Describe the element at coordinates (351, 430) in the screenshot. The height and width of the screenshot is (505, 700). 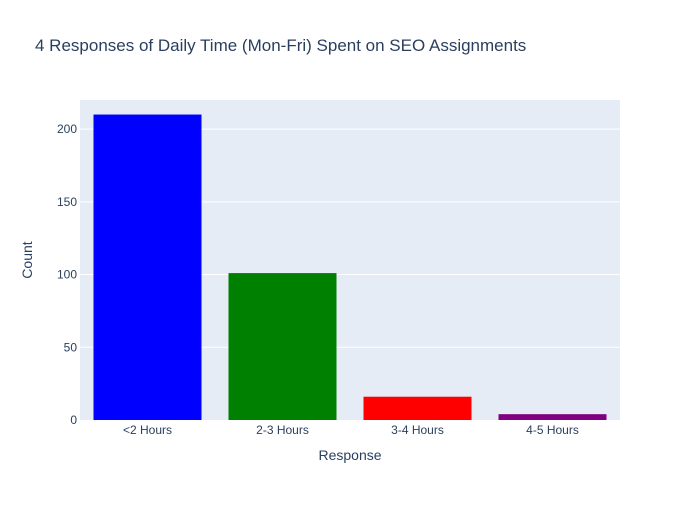
I see `x-tick-labels: <2 Hours 2-3 Hours 3-4 Hours 4-5 Hours` at that location.